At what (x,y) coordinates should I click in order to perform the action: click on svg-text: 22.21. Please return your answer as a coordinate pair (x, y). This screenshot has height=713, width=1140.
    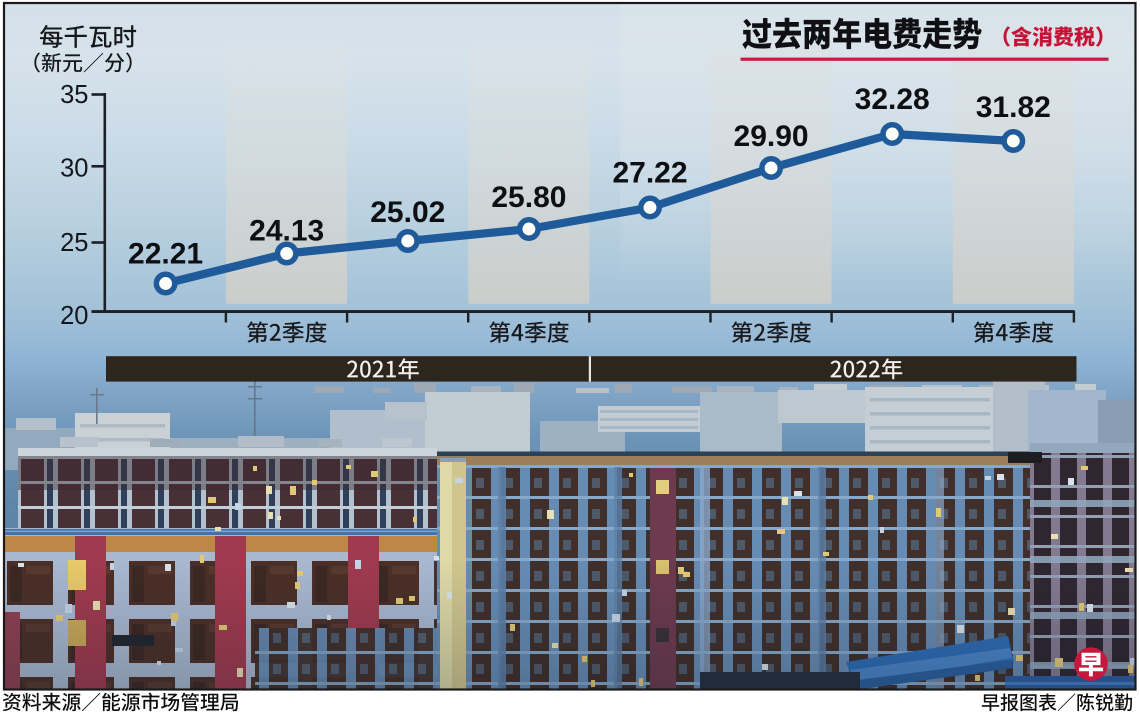
    Looking at the image, I should click on (165, 254).